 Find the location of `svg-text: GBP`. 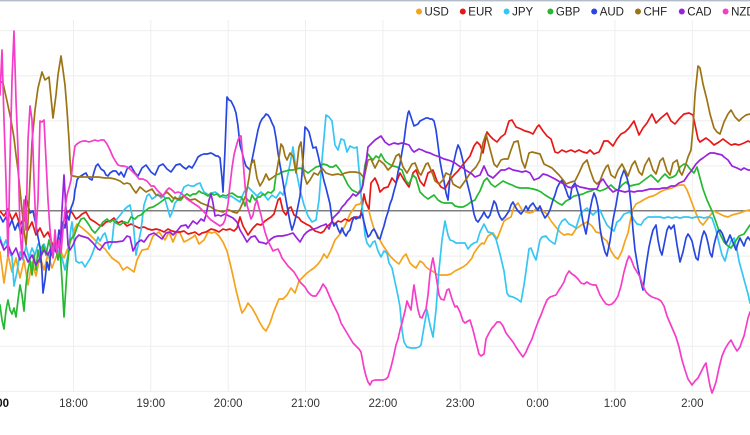

svg-text: GBP is located at coordinates (568, 13).